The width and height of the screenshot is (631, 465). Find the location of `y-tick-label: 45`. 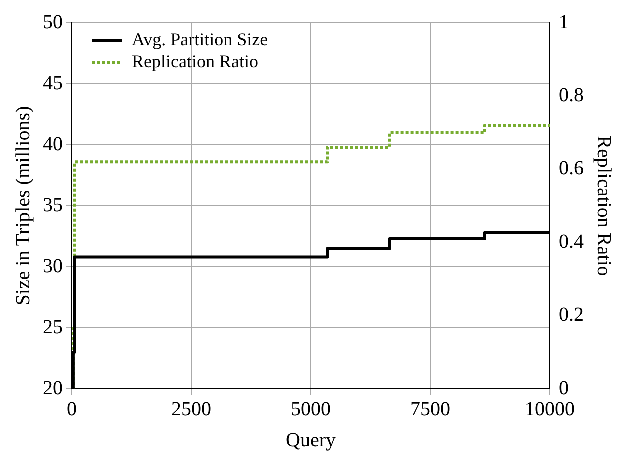

y-tick-label: 45 is located at coordinates (53, 83).